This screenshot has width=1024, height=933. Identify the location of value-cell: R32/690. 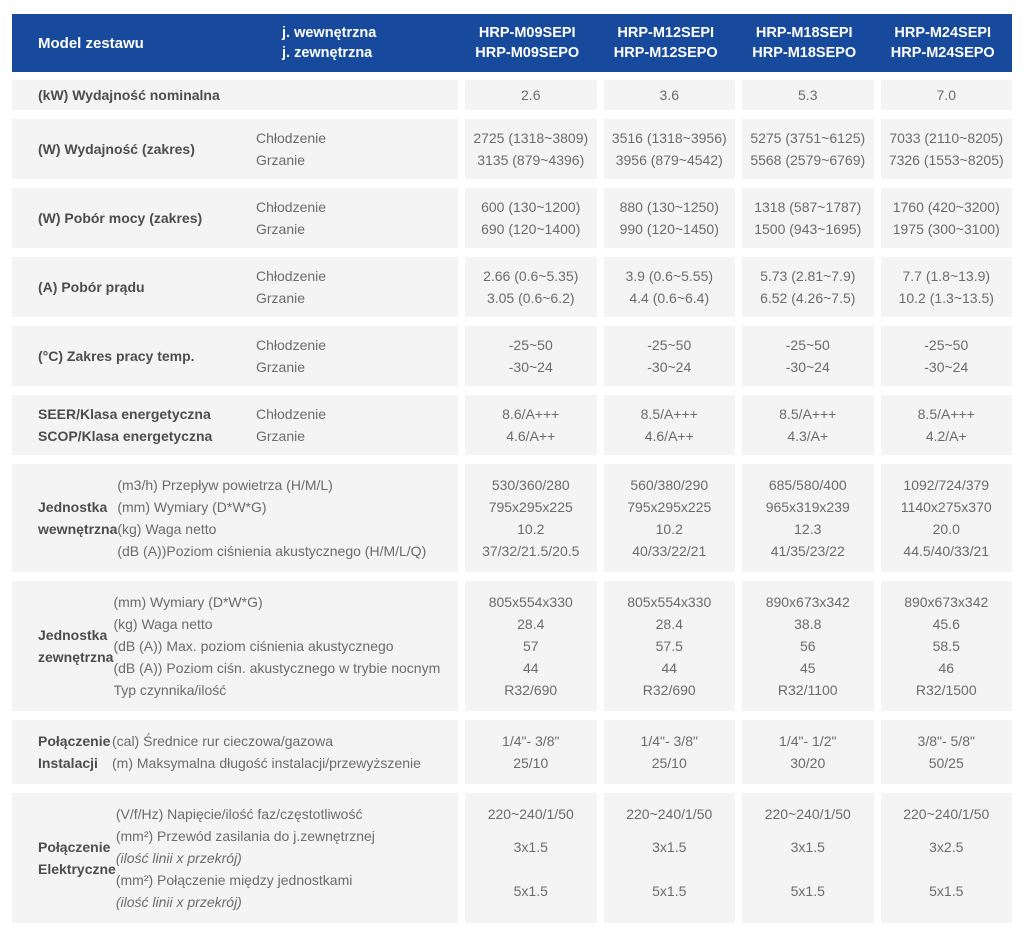
(669, 690).